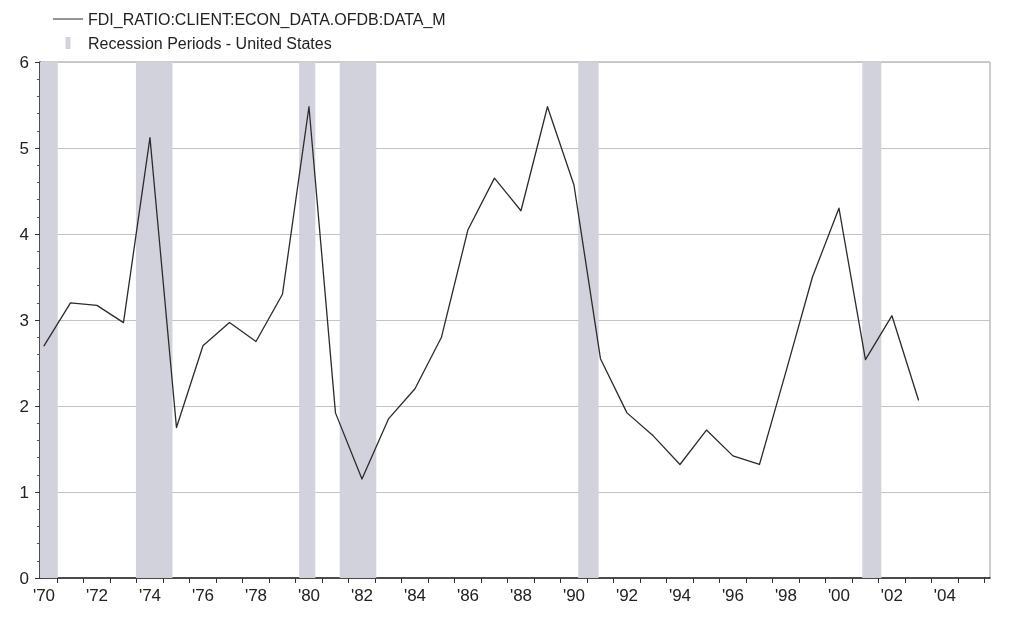 This screenshot has height=619, width=1016. Describe the element at coordinates (362, 595) in the screenshot. I see `x-tick-label: '82` at that location.